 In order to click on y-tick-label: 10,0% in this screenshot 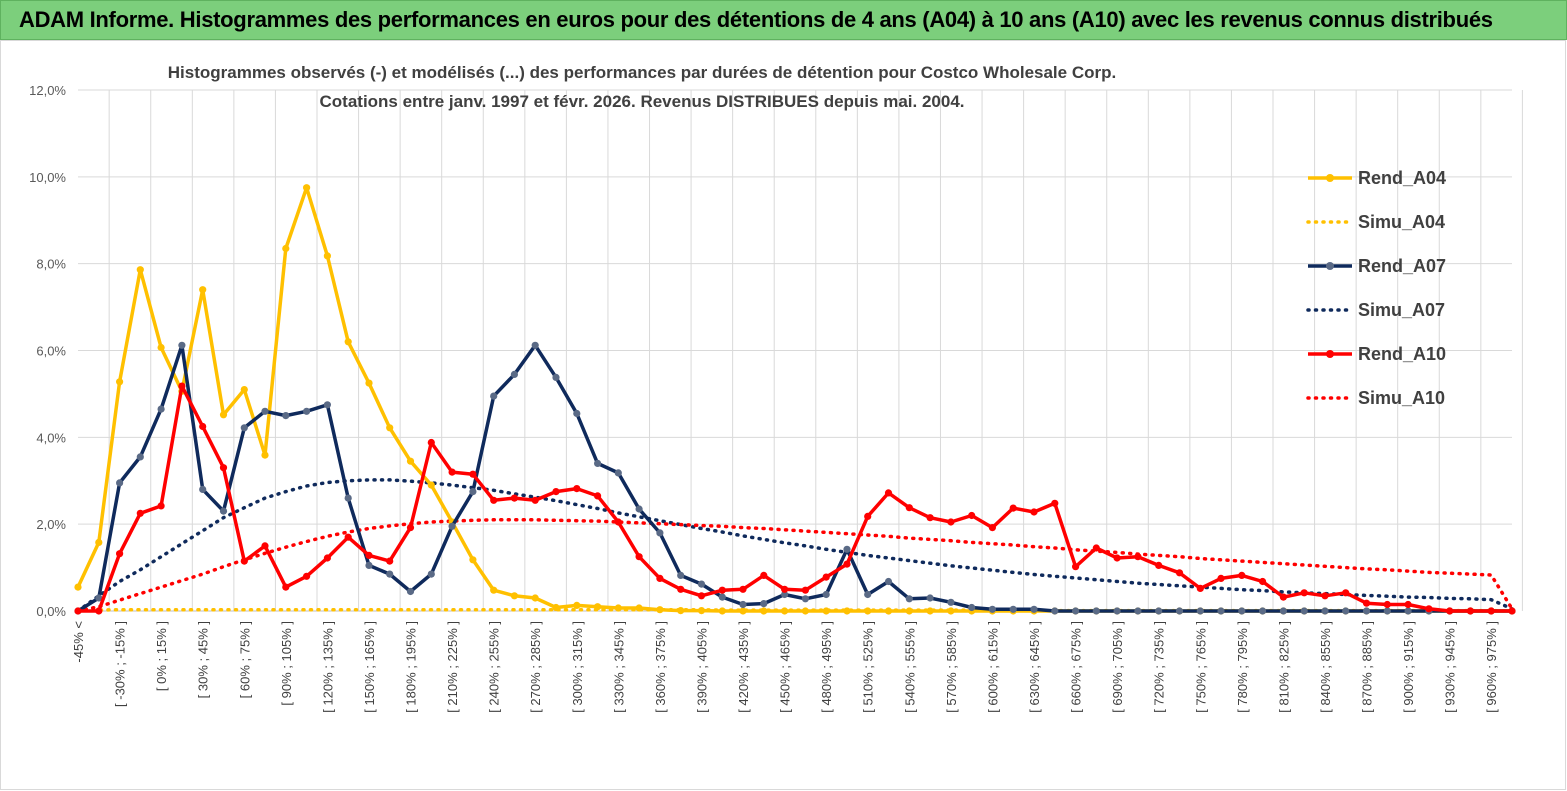, I will do `click(47, 177)`.